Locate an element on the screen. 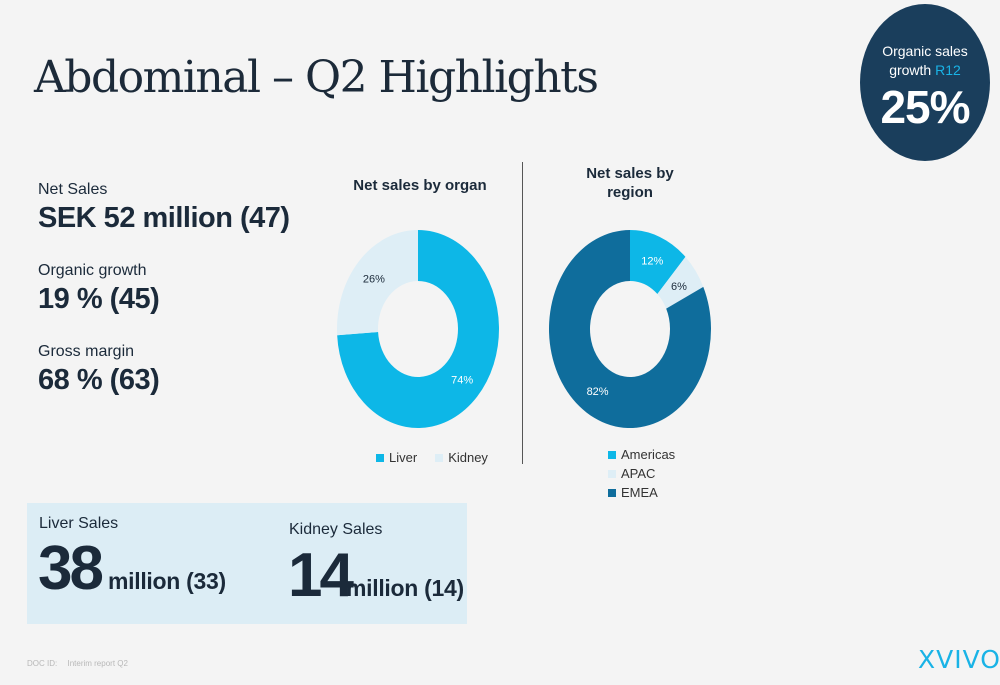 This screenshot has width=1000, height=685. organic-growth-value: 19 % (45) is located at coordinates (99, 299).